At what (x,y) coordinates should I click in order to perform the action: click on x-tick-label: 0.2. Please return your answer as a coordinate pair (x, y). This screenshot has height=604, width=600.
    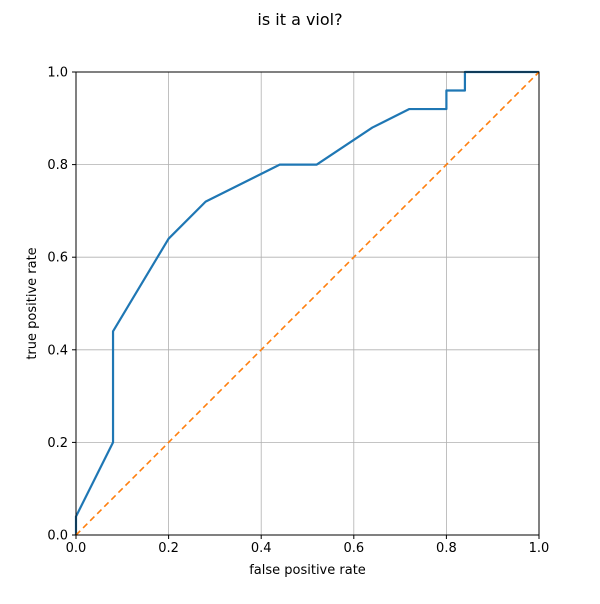
    Looking at the image, I should click on (168, 548).